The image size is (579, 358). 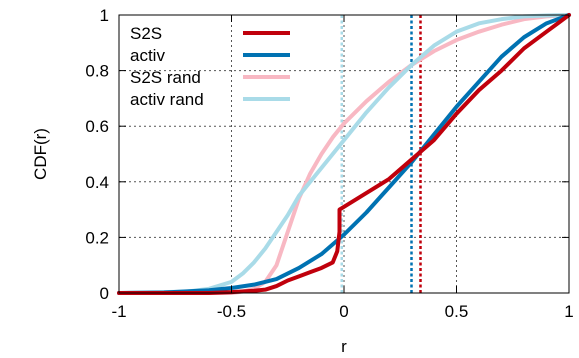 I want to click on x-tick-label: 1, so click(x=568, y=311).